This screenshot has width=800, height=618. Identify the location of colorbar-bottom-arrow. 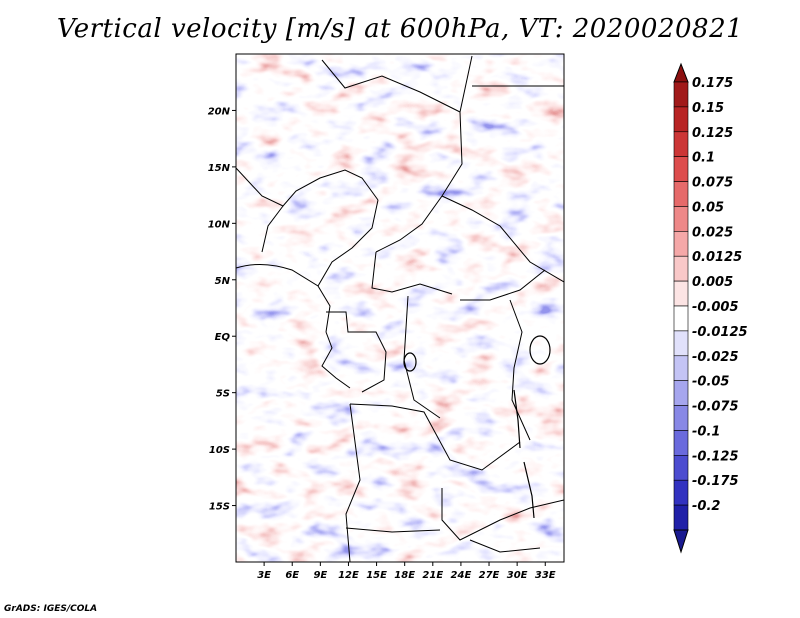
(681, 541).